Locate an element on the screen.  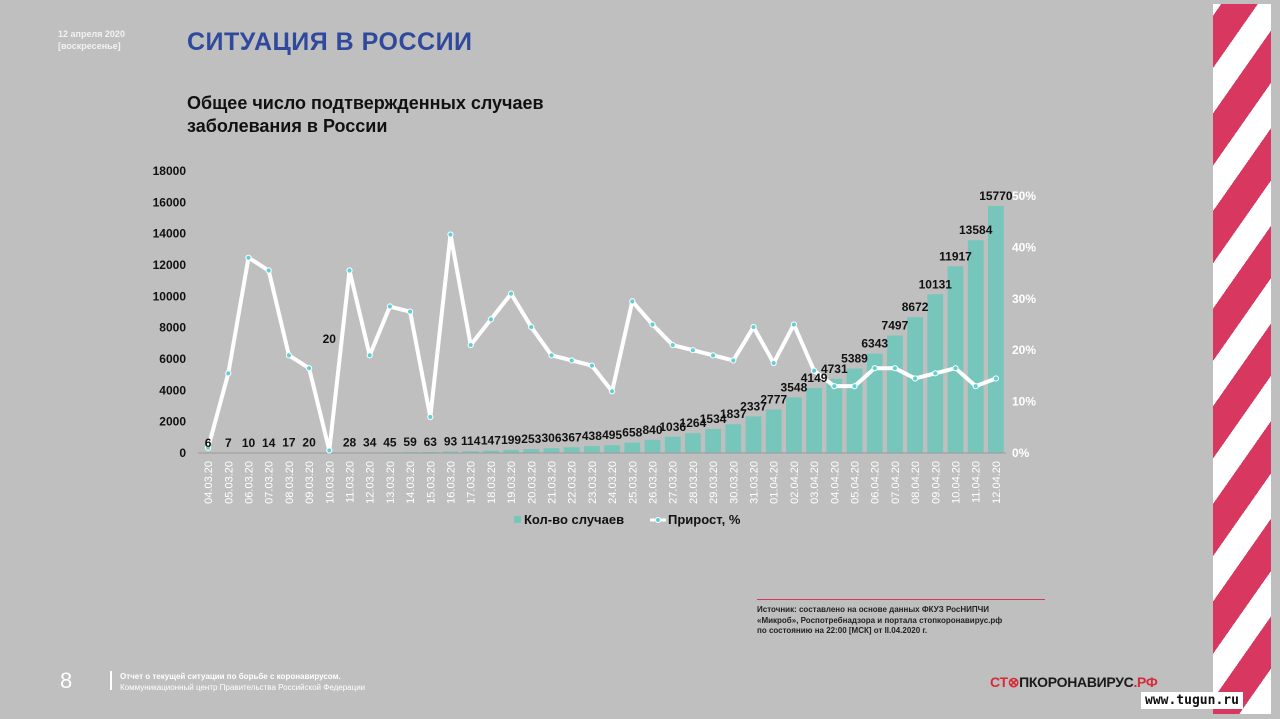
data-label: 10 is located at coordinates (249, 443).